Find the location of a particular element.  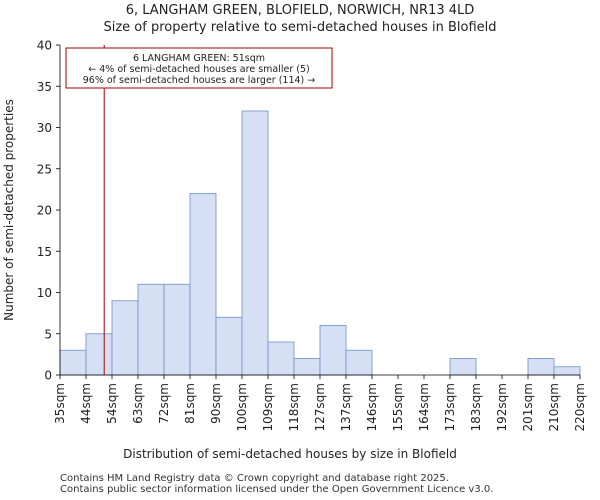

histogram-bar-127sqm is located at coordinates (333, 350).